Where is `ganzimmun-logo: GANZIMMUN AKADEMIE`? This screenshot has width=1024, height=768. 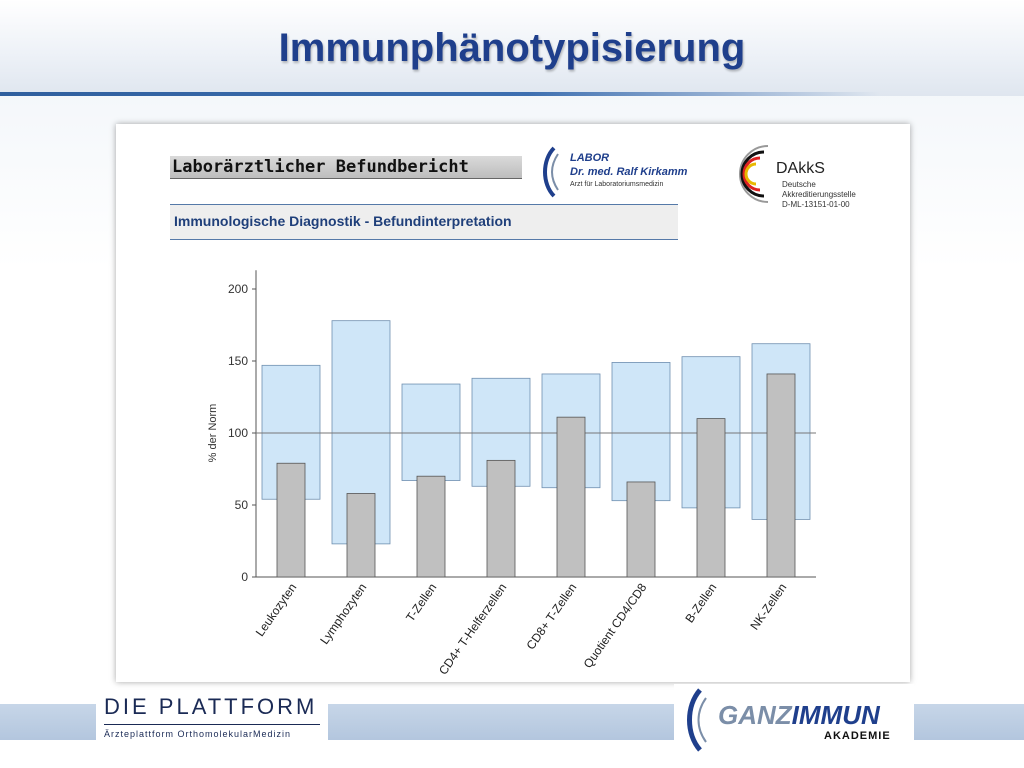
ganzimmun-logo: GANZIMMUN AKADEMIE is located at coordinates (797, 720).